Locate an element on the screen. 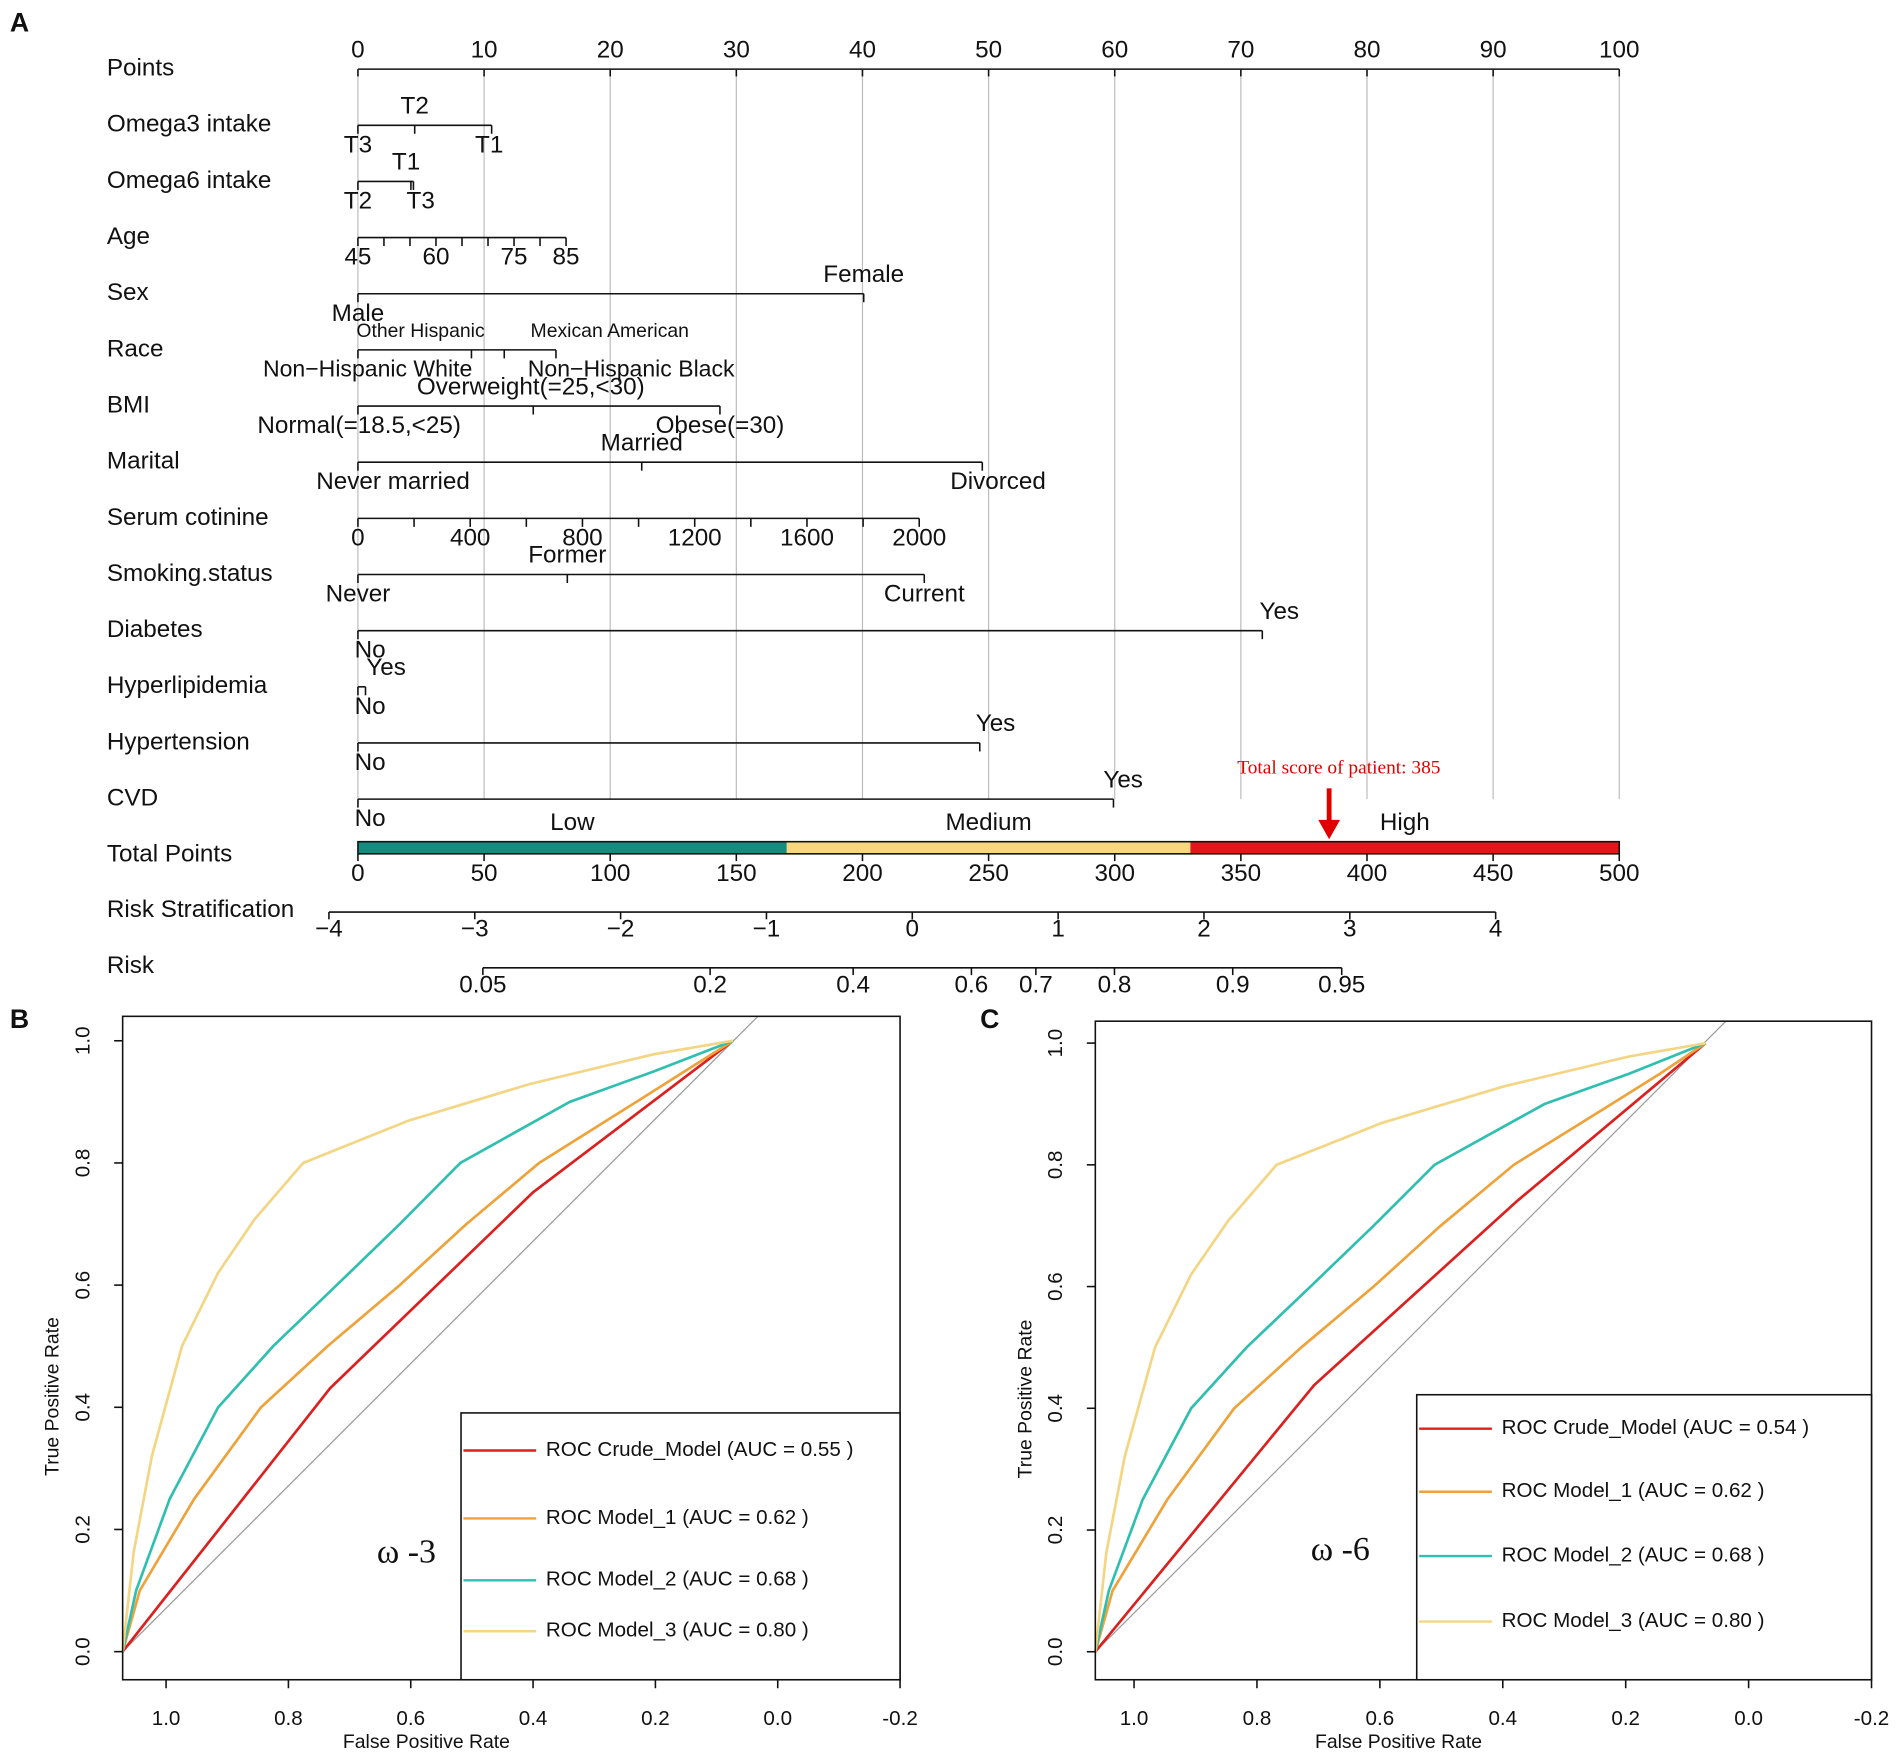  level-label: Non−Hispanic Black is located at coordinates (631, 369).